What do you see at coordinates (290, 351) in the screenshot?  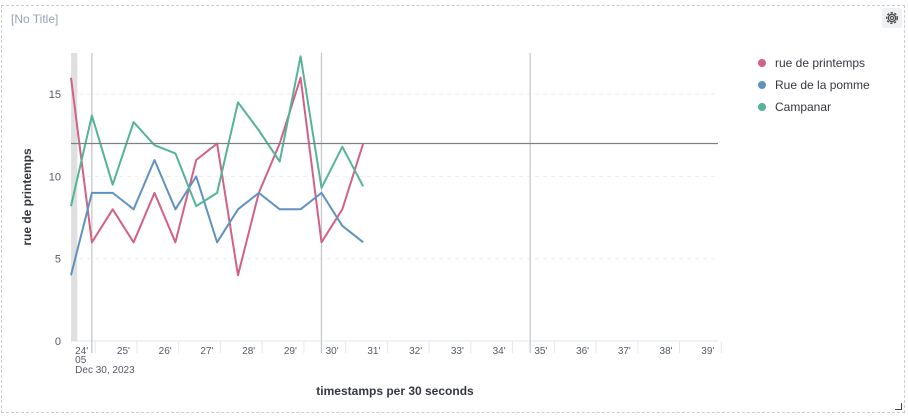 I see `x-tick-label: 29'` at bounding box center [290, 351].